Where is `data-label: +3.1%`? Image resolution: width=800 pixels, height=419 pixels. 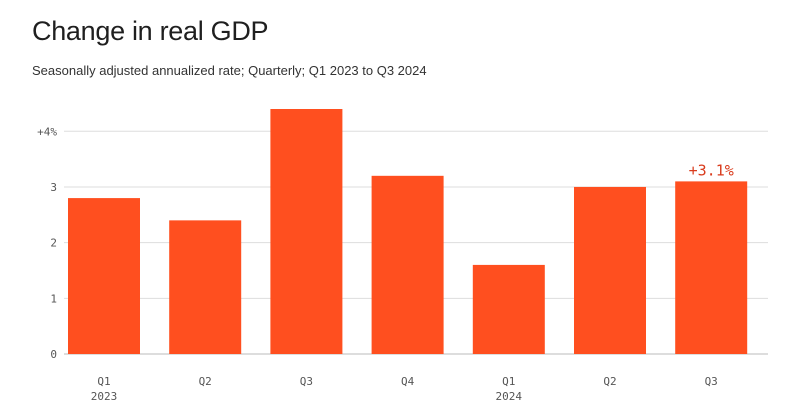 data-label: +3.1% is located at coordinates (711, 170).